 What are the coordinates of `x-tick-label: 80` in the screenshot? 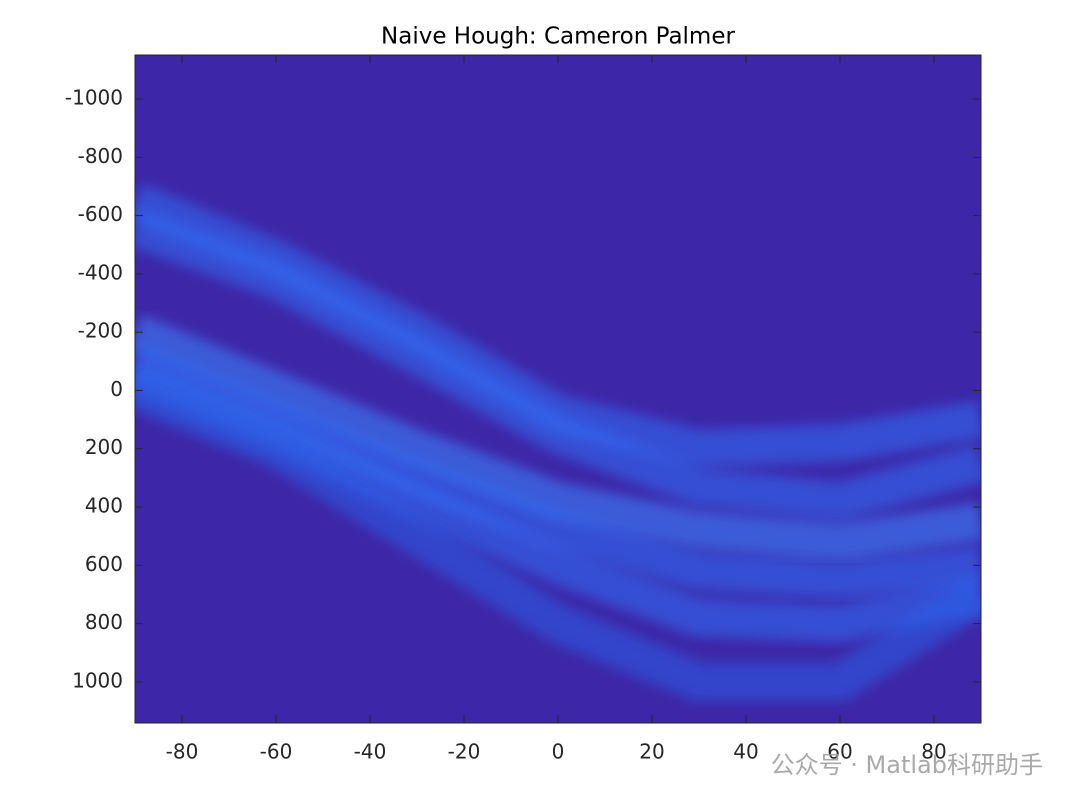 It's located at (933, 752).